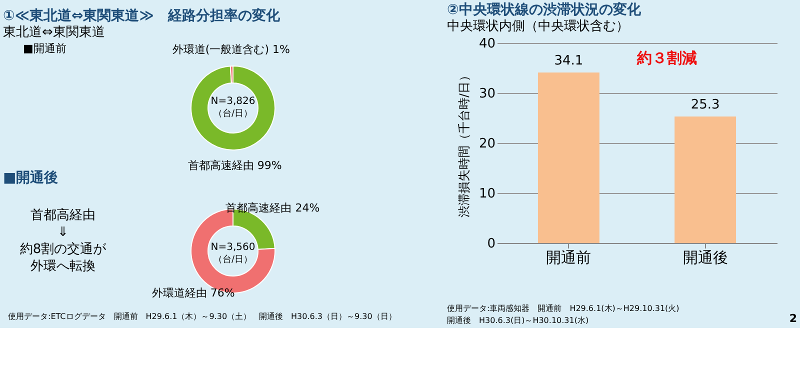  What do you see at coordinates (569, 61) in the screenshot?
I see `data-label: 34.1` at bounding box center [569, 61].